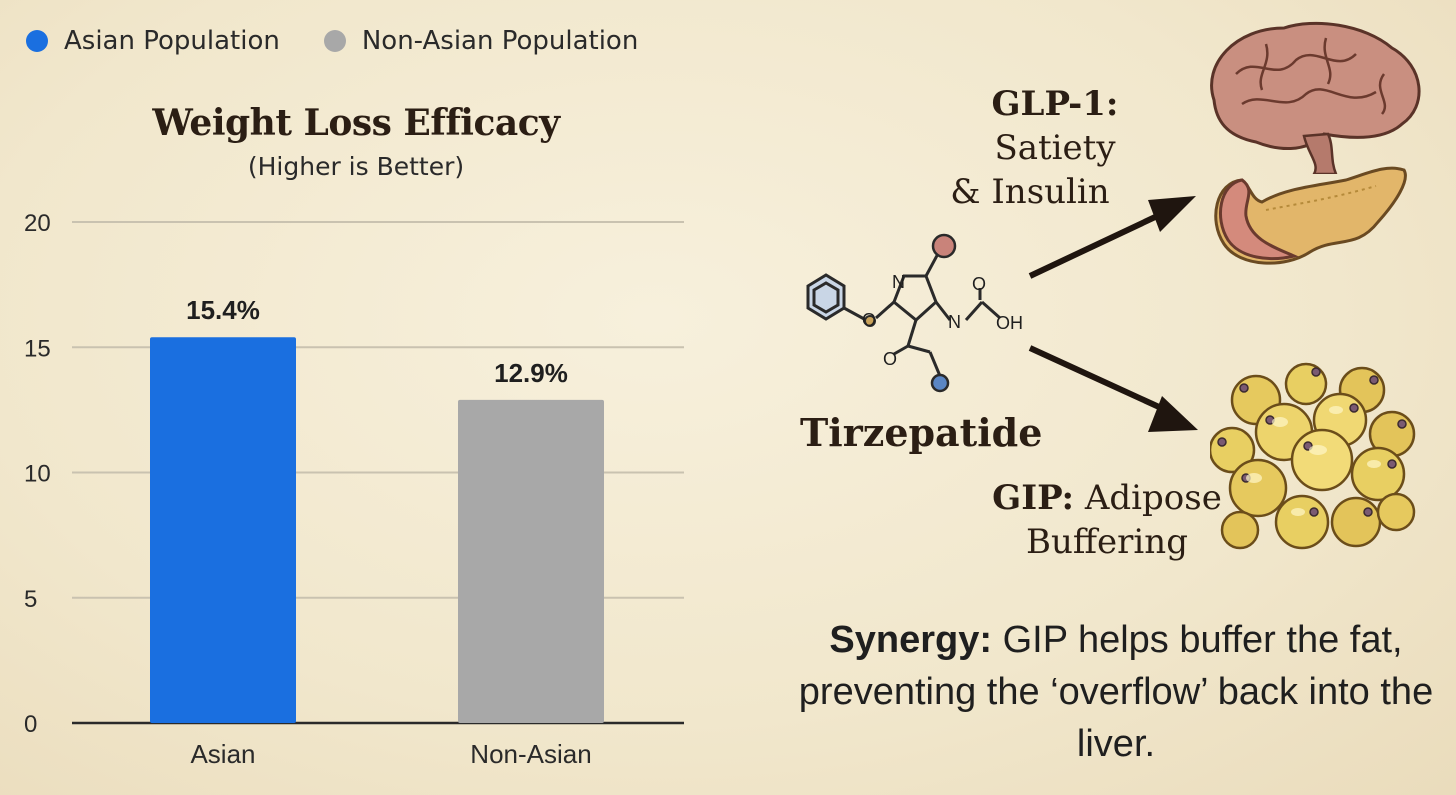  I want to click on glp1-label: GLP-1: Satiety & Insulin, so click(1055, 148).